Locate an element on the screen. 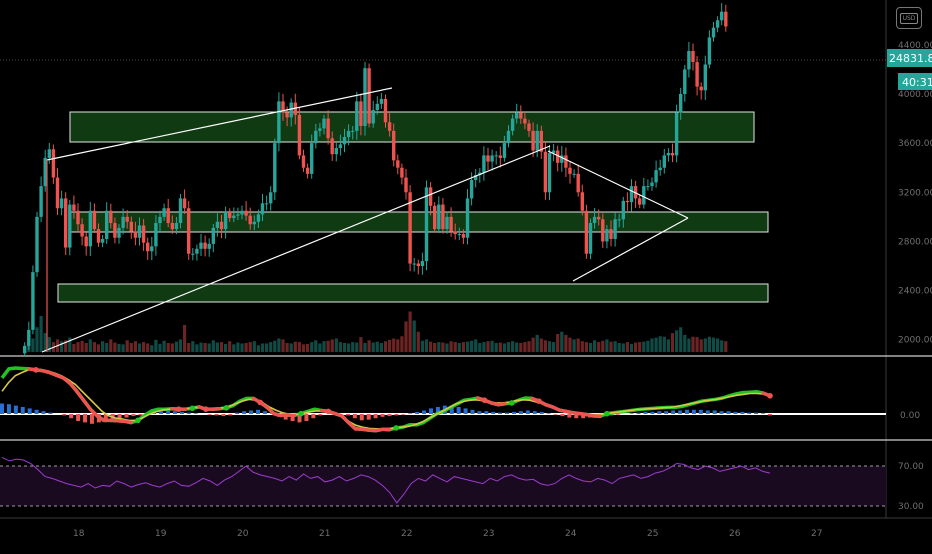  settings-button-label: USD is located at coordinates (909, 18).